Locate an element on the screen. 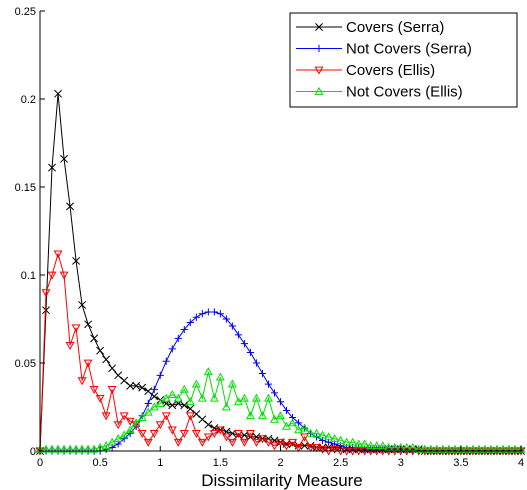 The height and width of the screenshot is (490, 527). y-tick-label: 0.2 is located at coordinates (28, 100).